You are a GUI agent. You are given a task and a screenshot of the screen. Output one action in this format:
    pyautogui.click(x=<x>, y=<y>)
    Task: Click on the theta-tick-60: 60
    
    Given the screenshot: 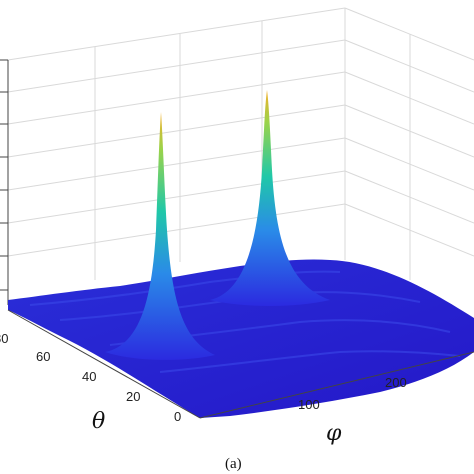 What is the action you would take?
    pyautogui.click(x=43, y=356)
    